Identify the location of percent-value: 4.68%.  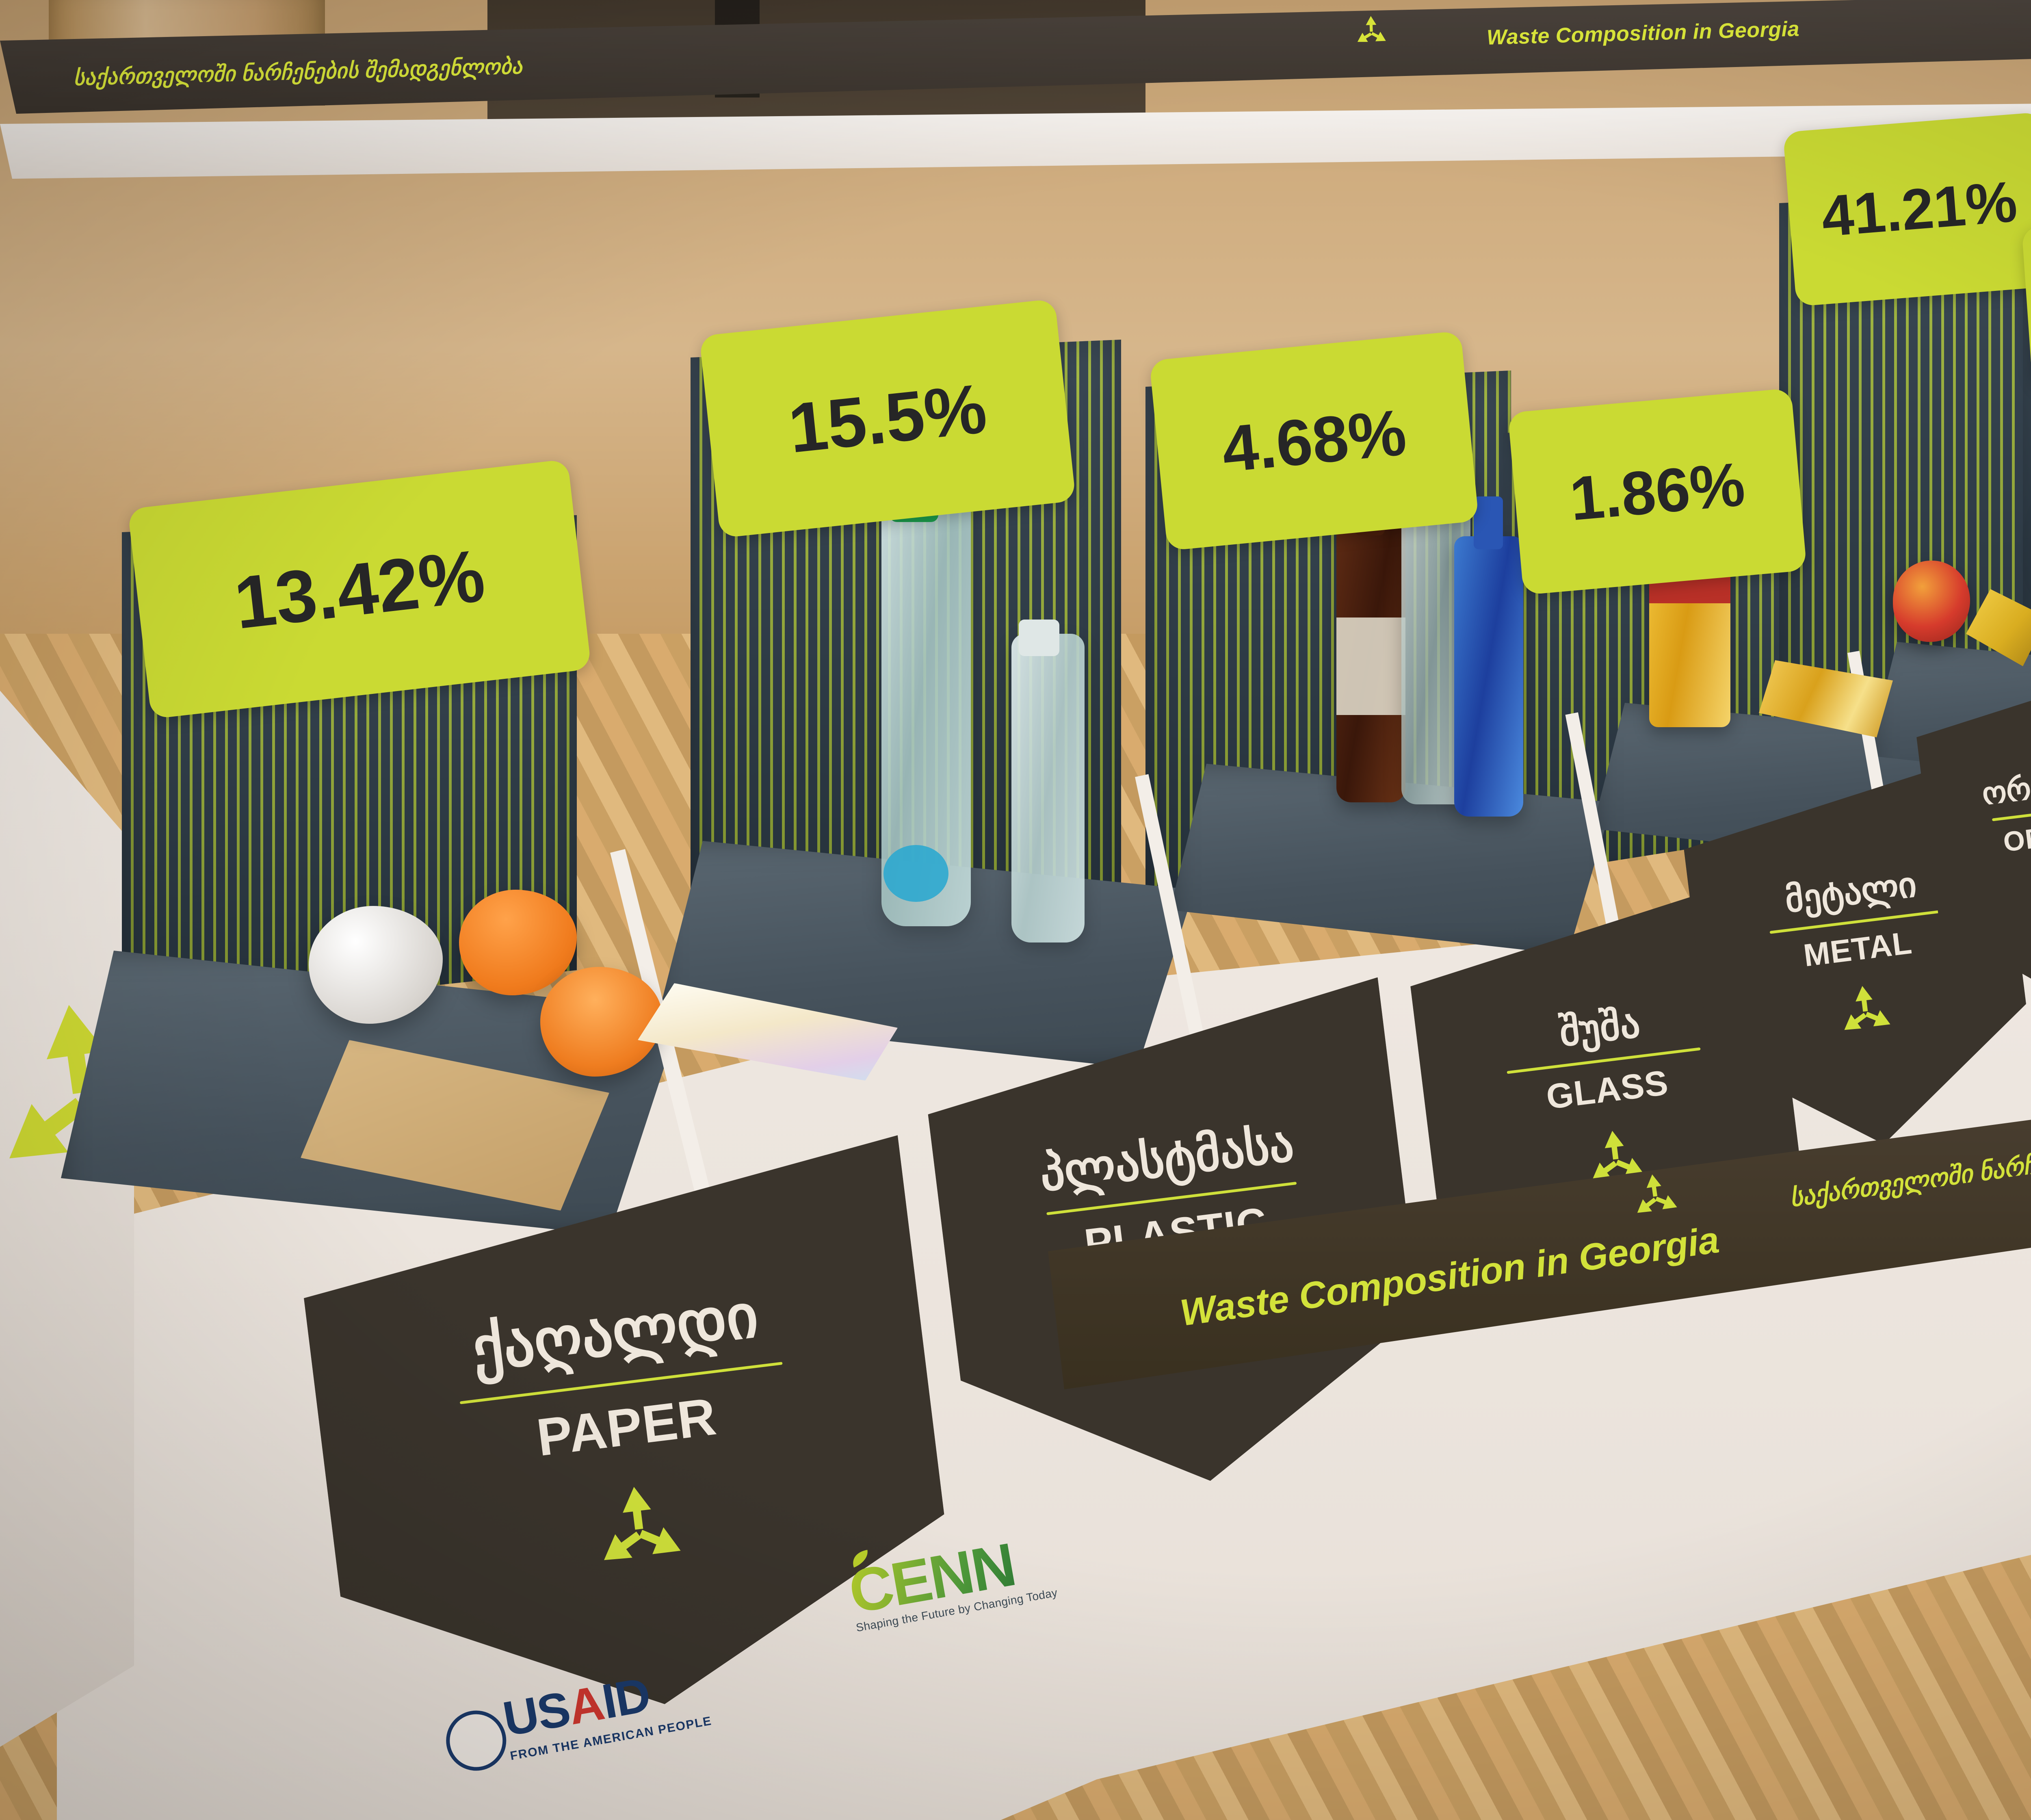
(1314, 440).